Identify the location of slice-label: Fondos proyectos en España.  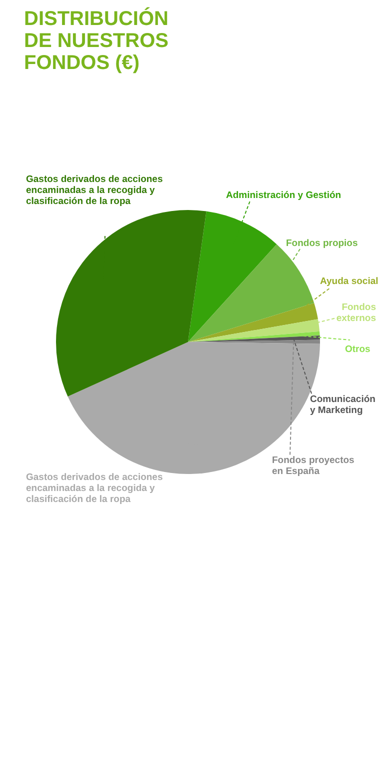
(314, 466).